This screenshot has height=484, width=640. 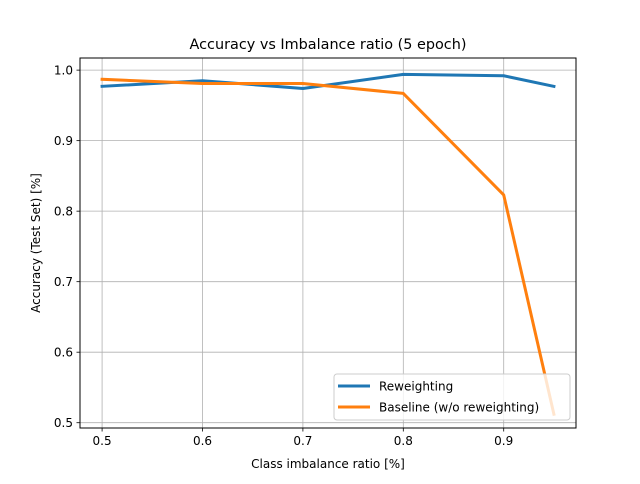 What do you see at coordinates (63, 423) in the screenshot?
I see `y-tick-label: 0.5` at bounding box center [63, 423].